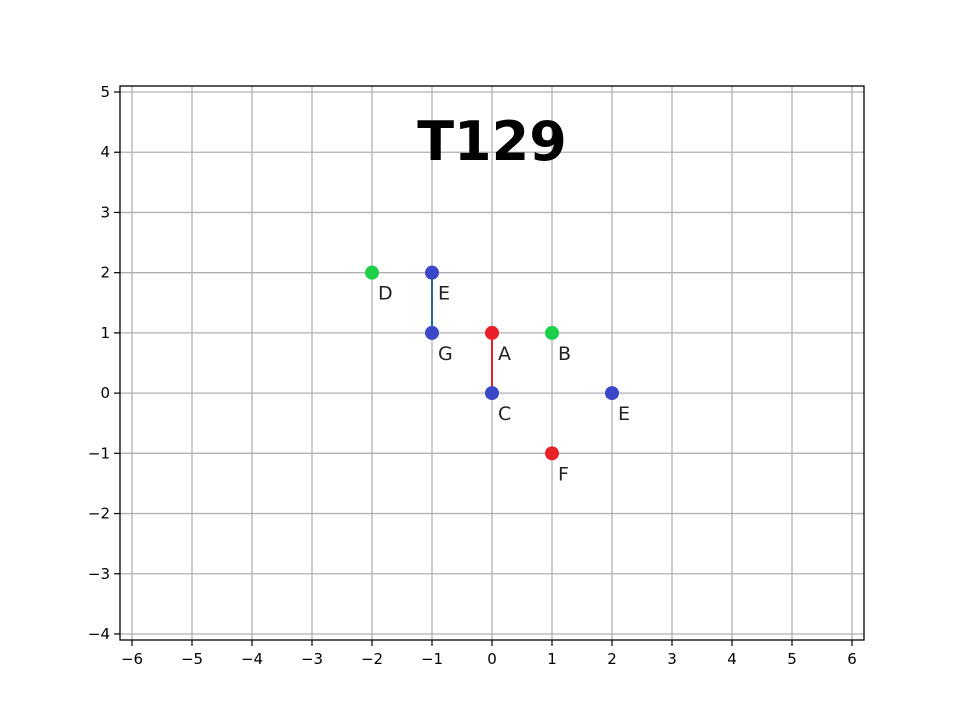 Image resolution: width=960 pixels, height=720 pixels. I want to click on point-label: C, so click(504, 414).